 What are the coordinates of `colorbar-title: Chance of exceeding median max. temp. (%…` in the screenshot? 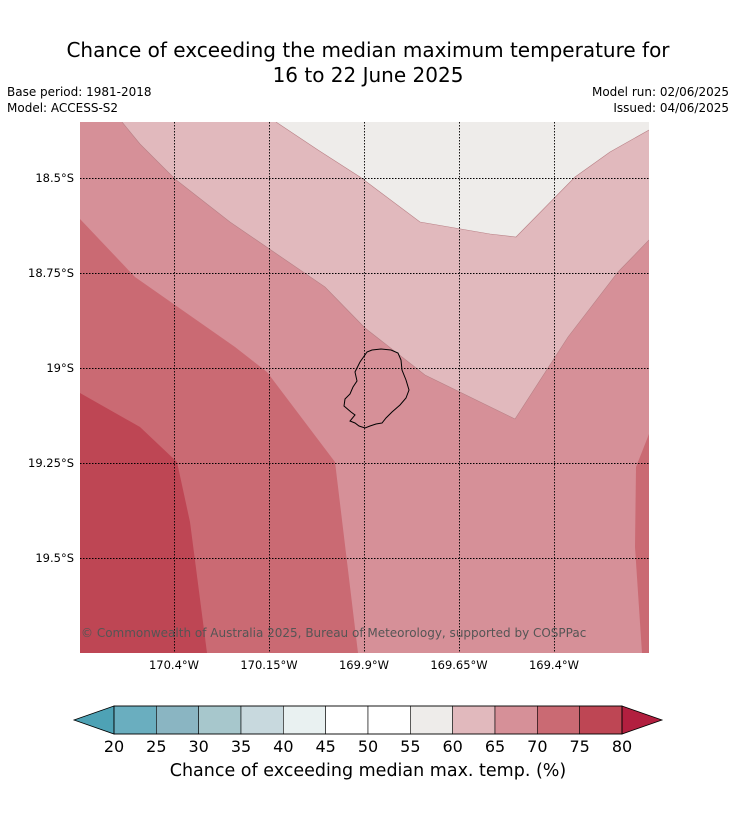 It's located at (368, 771).